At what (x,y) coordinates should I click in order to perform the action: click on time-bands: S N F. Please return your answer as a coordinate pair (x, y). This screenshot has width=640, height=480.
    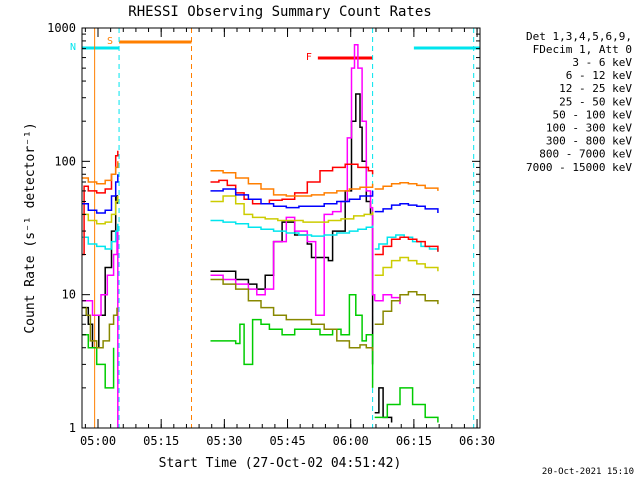
    Looking at the image, I should click on (275, 49).